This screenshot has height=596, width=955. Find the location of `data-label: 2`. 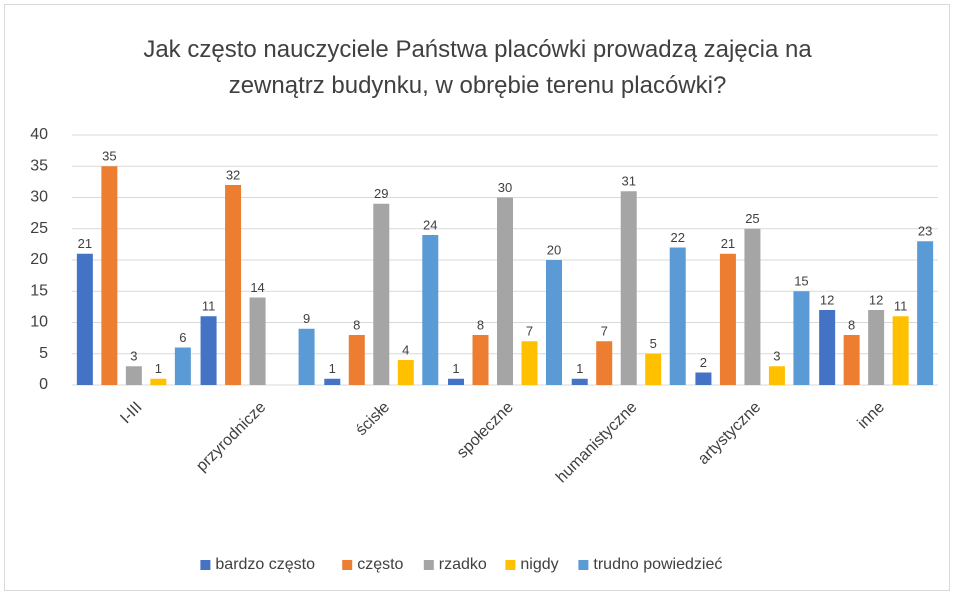

data-label: 2 is located at coordinates (703, 362).